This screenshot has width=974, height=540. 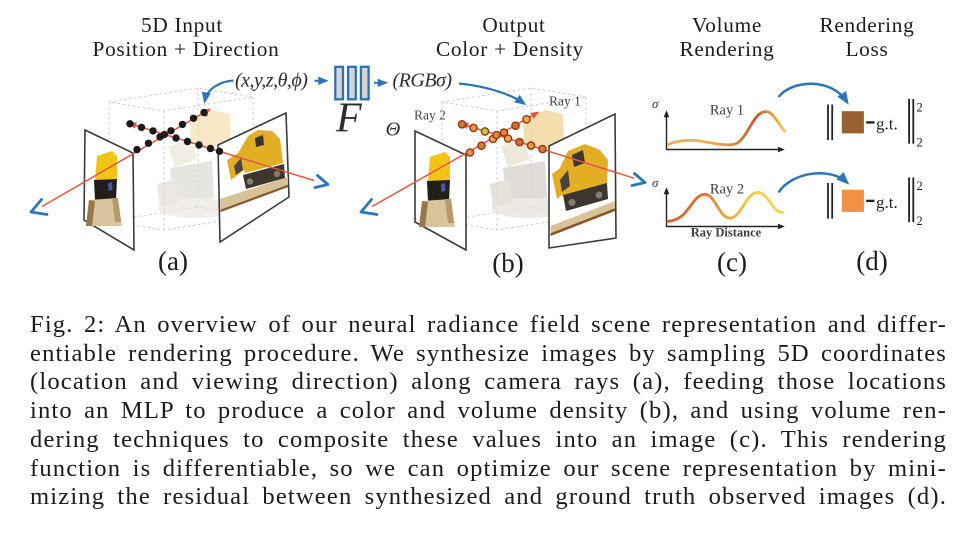 What do you see at coordinates (173, 261) in the screenshot?
I see `svg-text: (a)` at bounding box center [173, 261].